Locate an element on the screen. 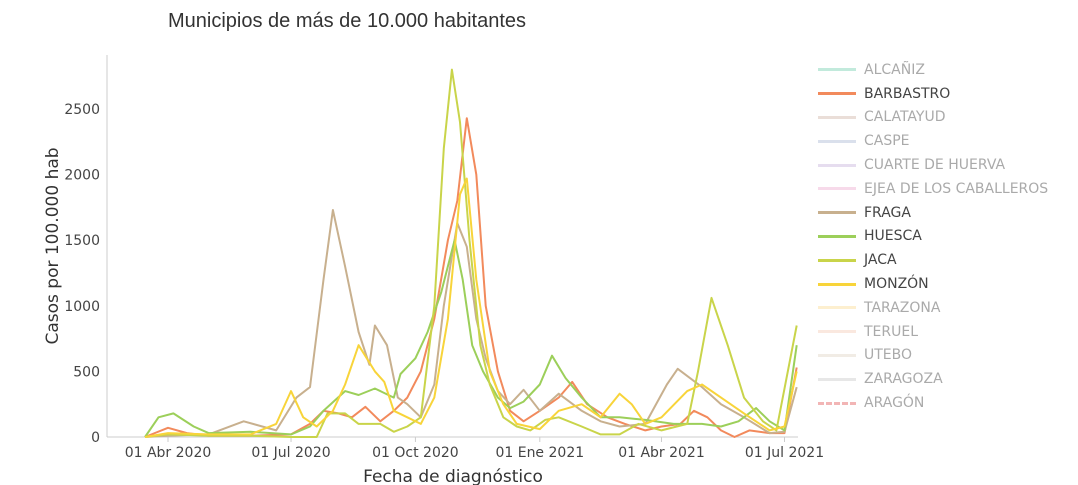 This screenshot has height=485, width=1078. legend-label: ALCAÑIZ is located at coordinates (894, 69).